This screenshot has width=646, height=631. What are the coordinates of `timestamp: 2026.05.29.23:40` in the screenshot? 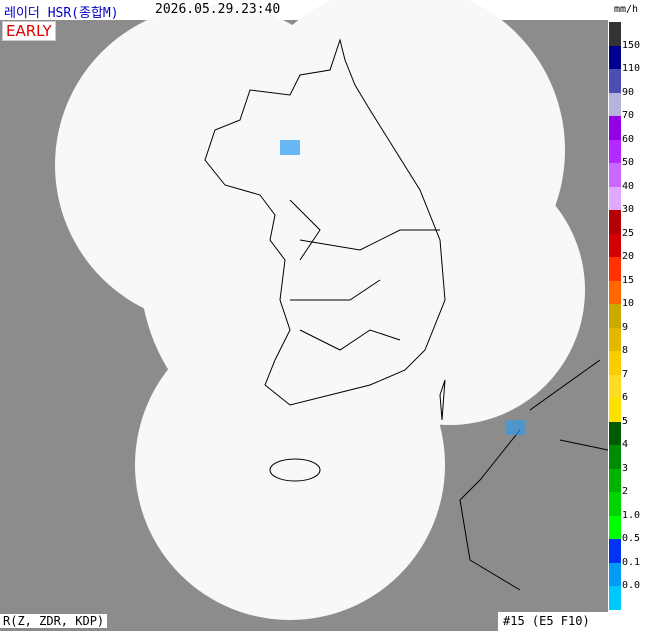 It's located at (218, 9).